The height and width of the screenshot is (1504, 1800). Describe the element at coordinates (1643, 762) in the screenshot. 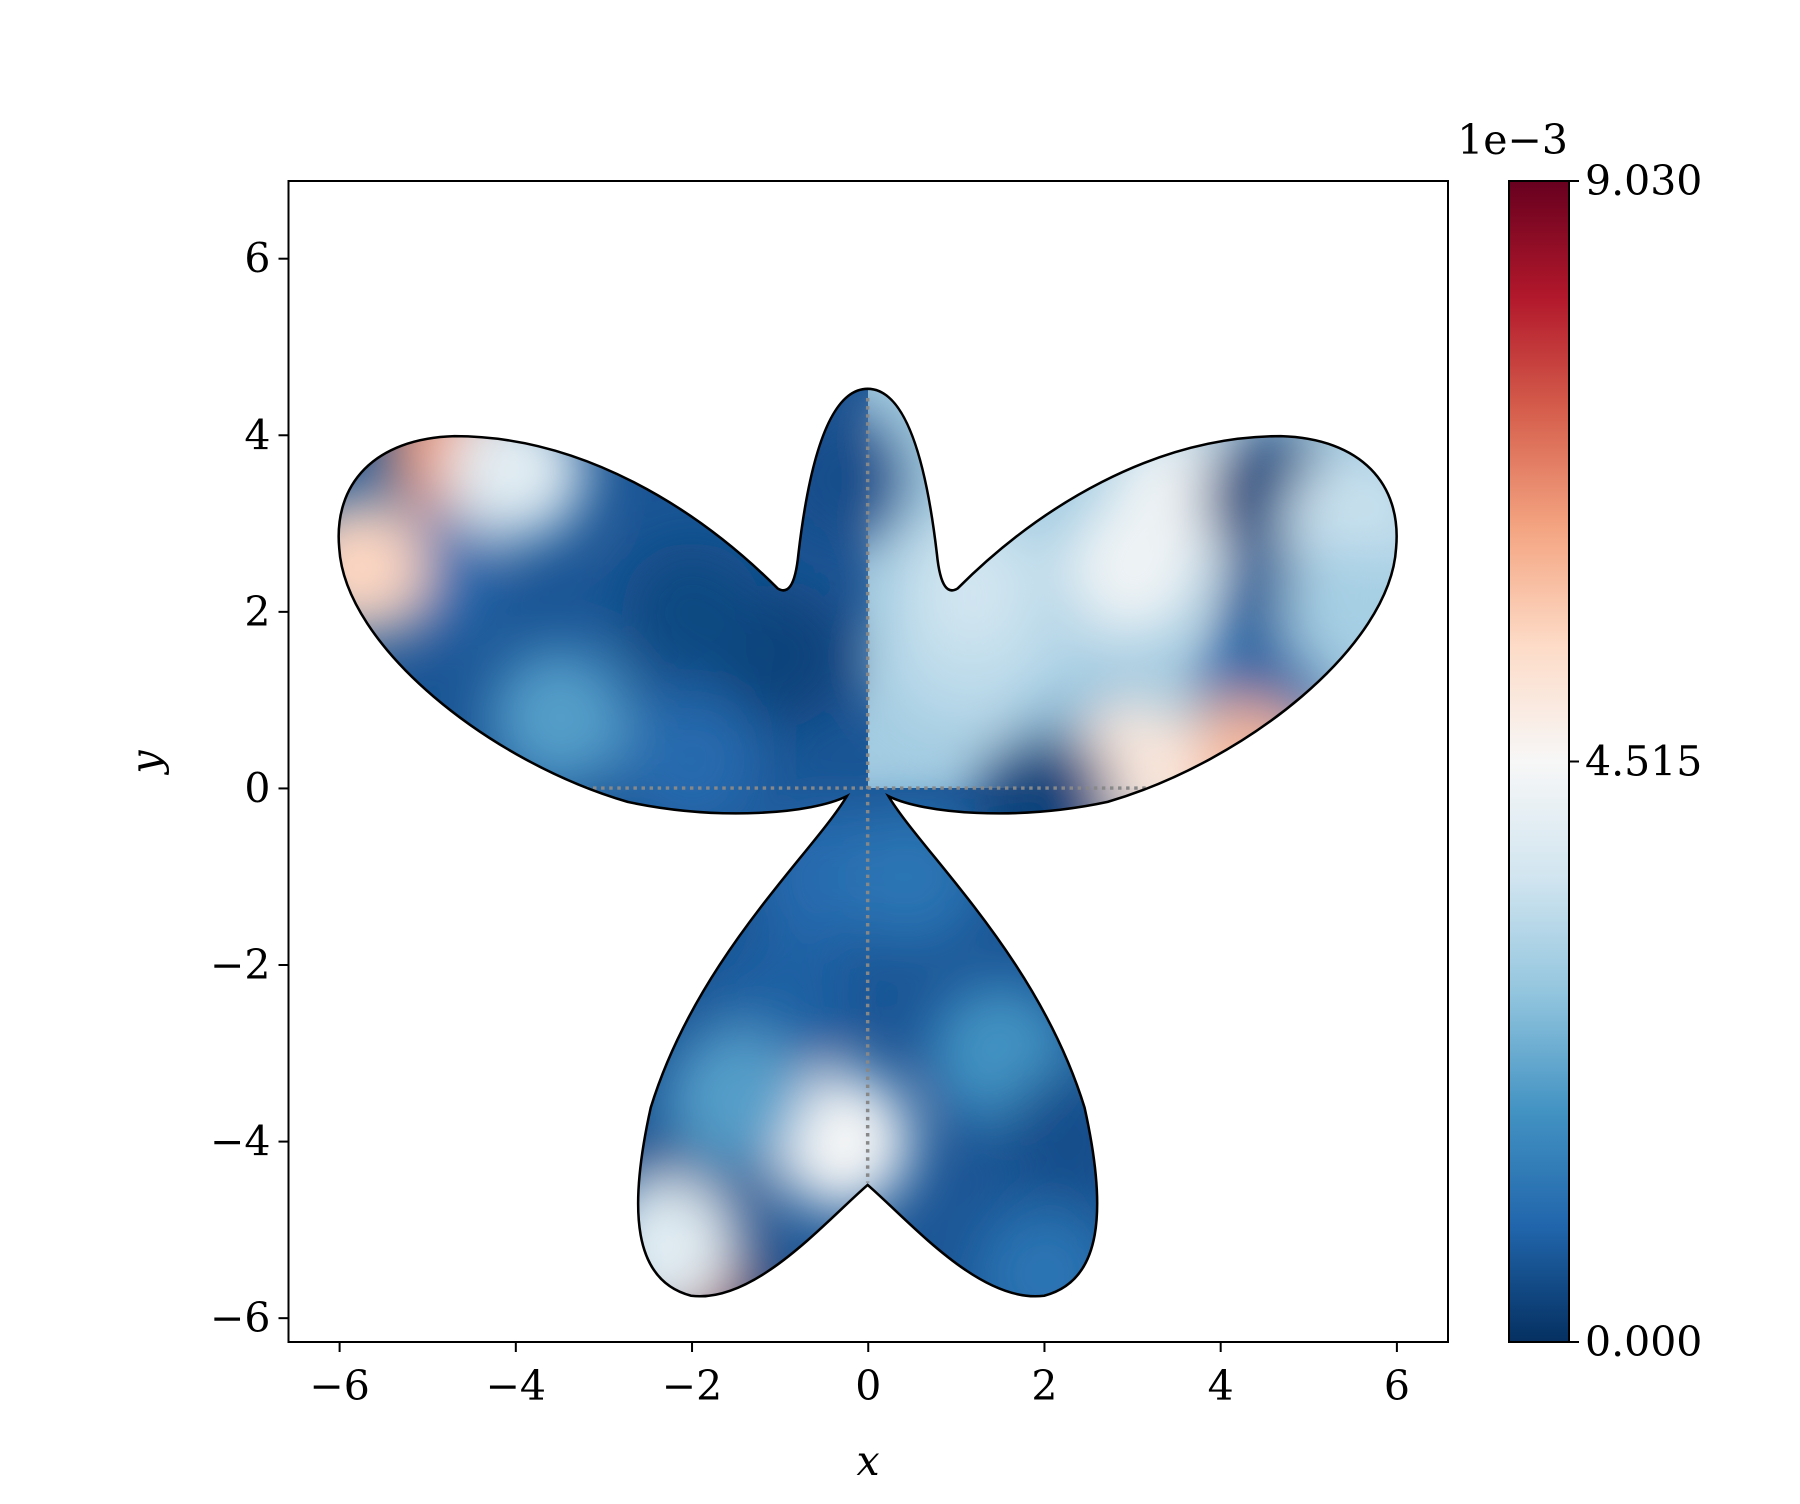

I see `colorbar-tick-label: 4.515` at that location.